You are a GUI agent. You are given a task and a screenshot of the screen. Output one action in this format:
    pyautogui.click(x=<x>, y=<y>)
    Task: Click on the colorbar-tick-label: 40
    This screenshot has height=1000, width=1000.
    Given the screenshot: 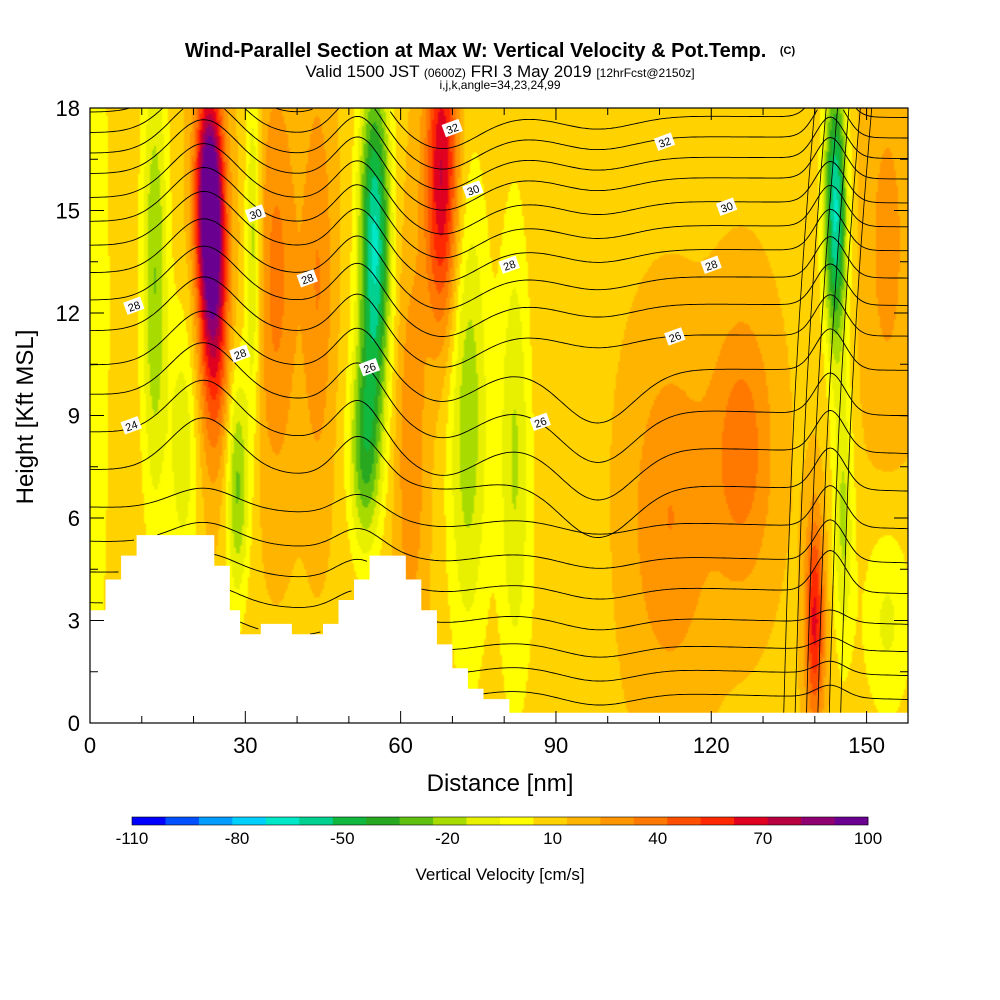 What is the action you would take?
    pyautogui.click(x=657, y=838)
    